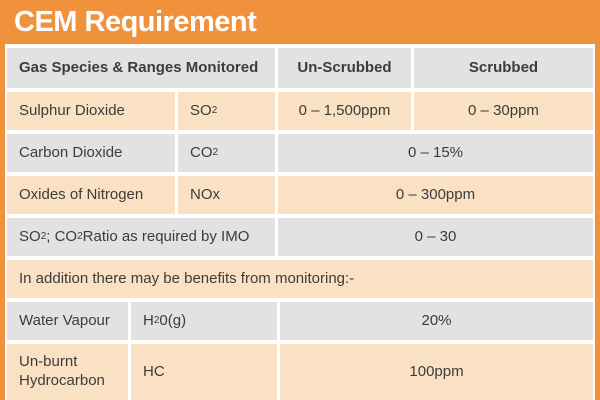 This screenshot has width=600, height=400. I want to click on header-unscrubbed: Un-Scrubbed, so click(344, 68).